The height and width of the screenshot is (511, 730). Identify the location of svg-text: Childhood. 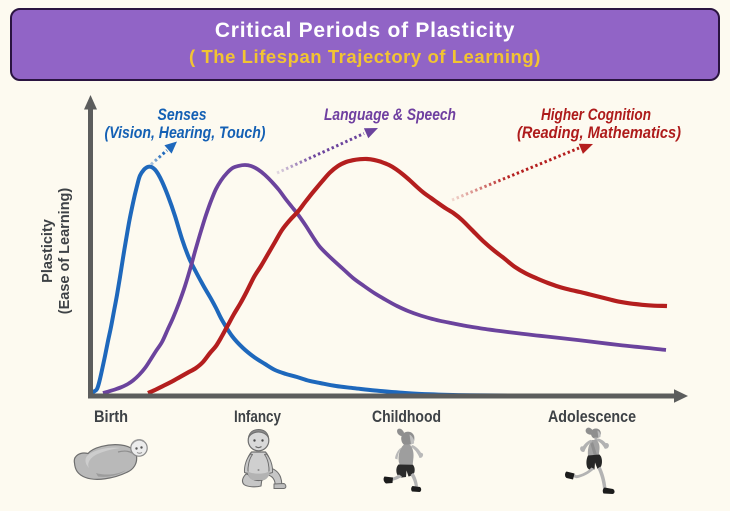
(406, 417).